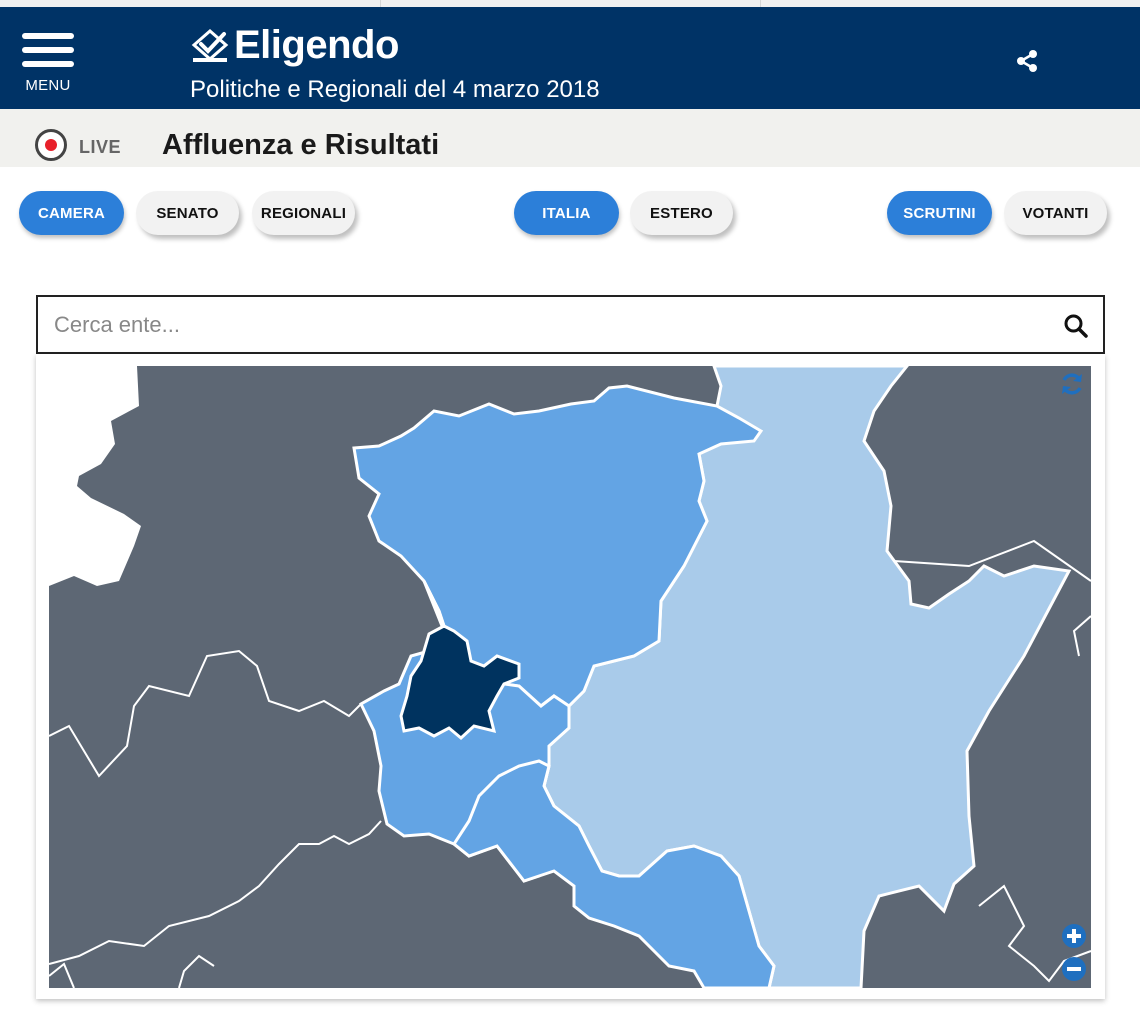 The height and width of the screenshot is (1019, 1140). What do you see at coordinates (100, 147) in the screenshot?
I see `live-label: LIVE` at bounding box center [100, 147].